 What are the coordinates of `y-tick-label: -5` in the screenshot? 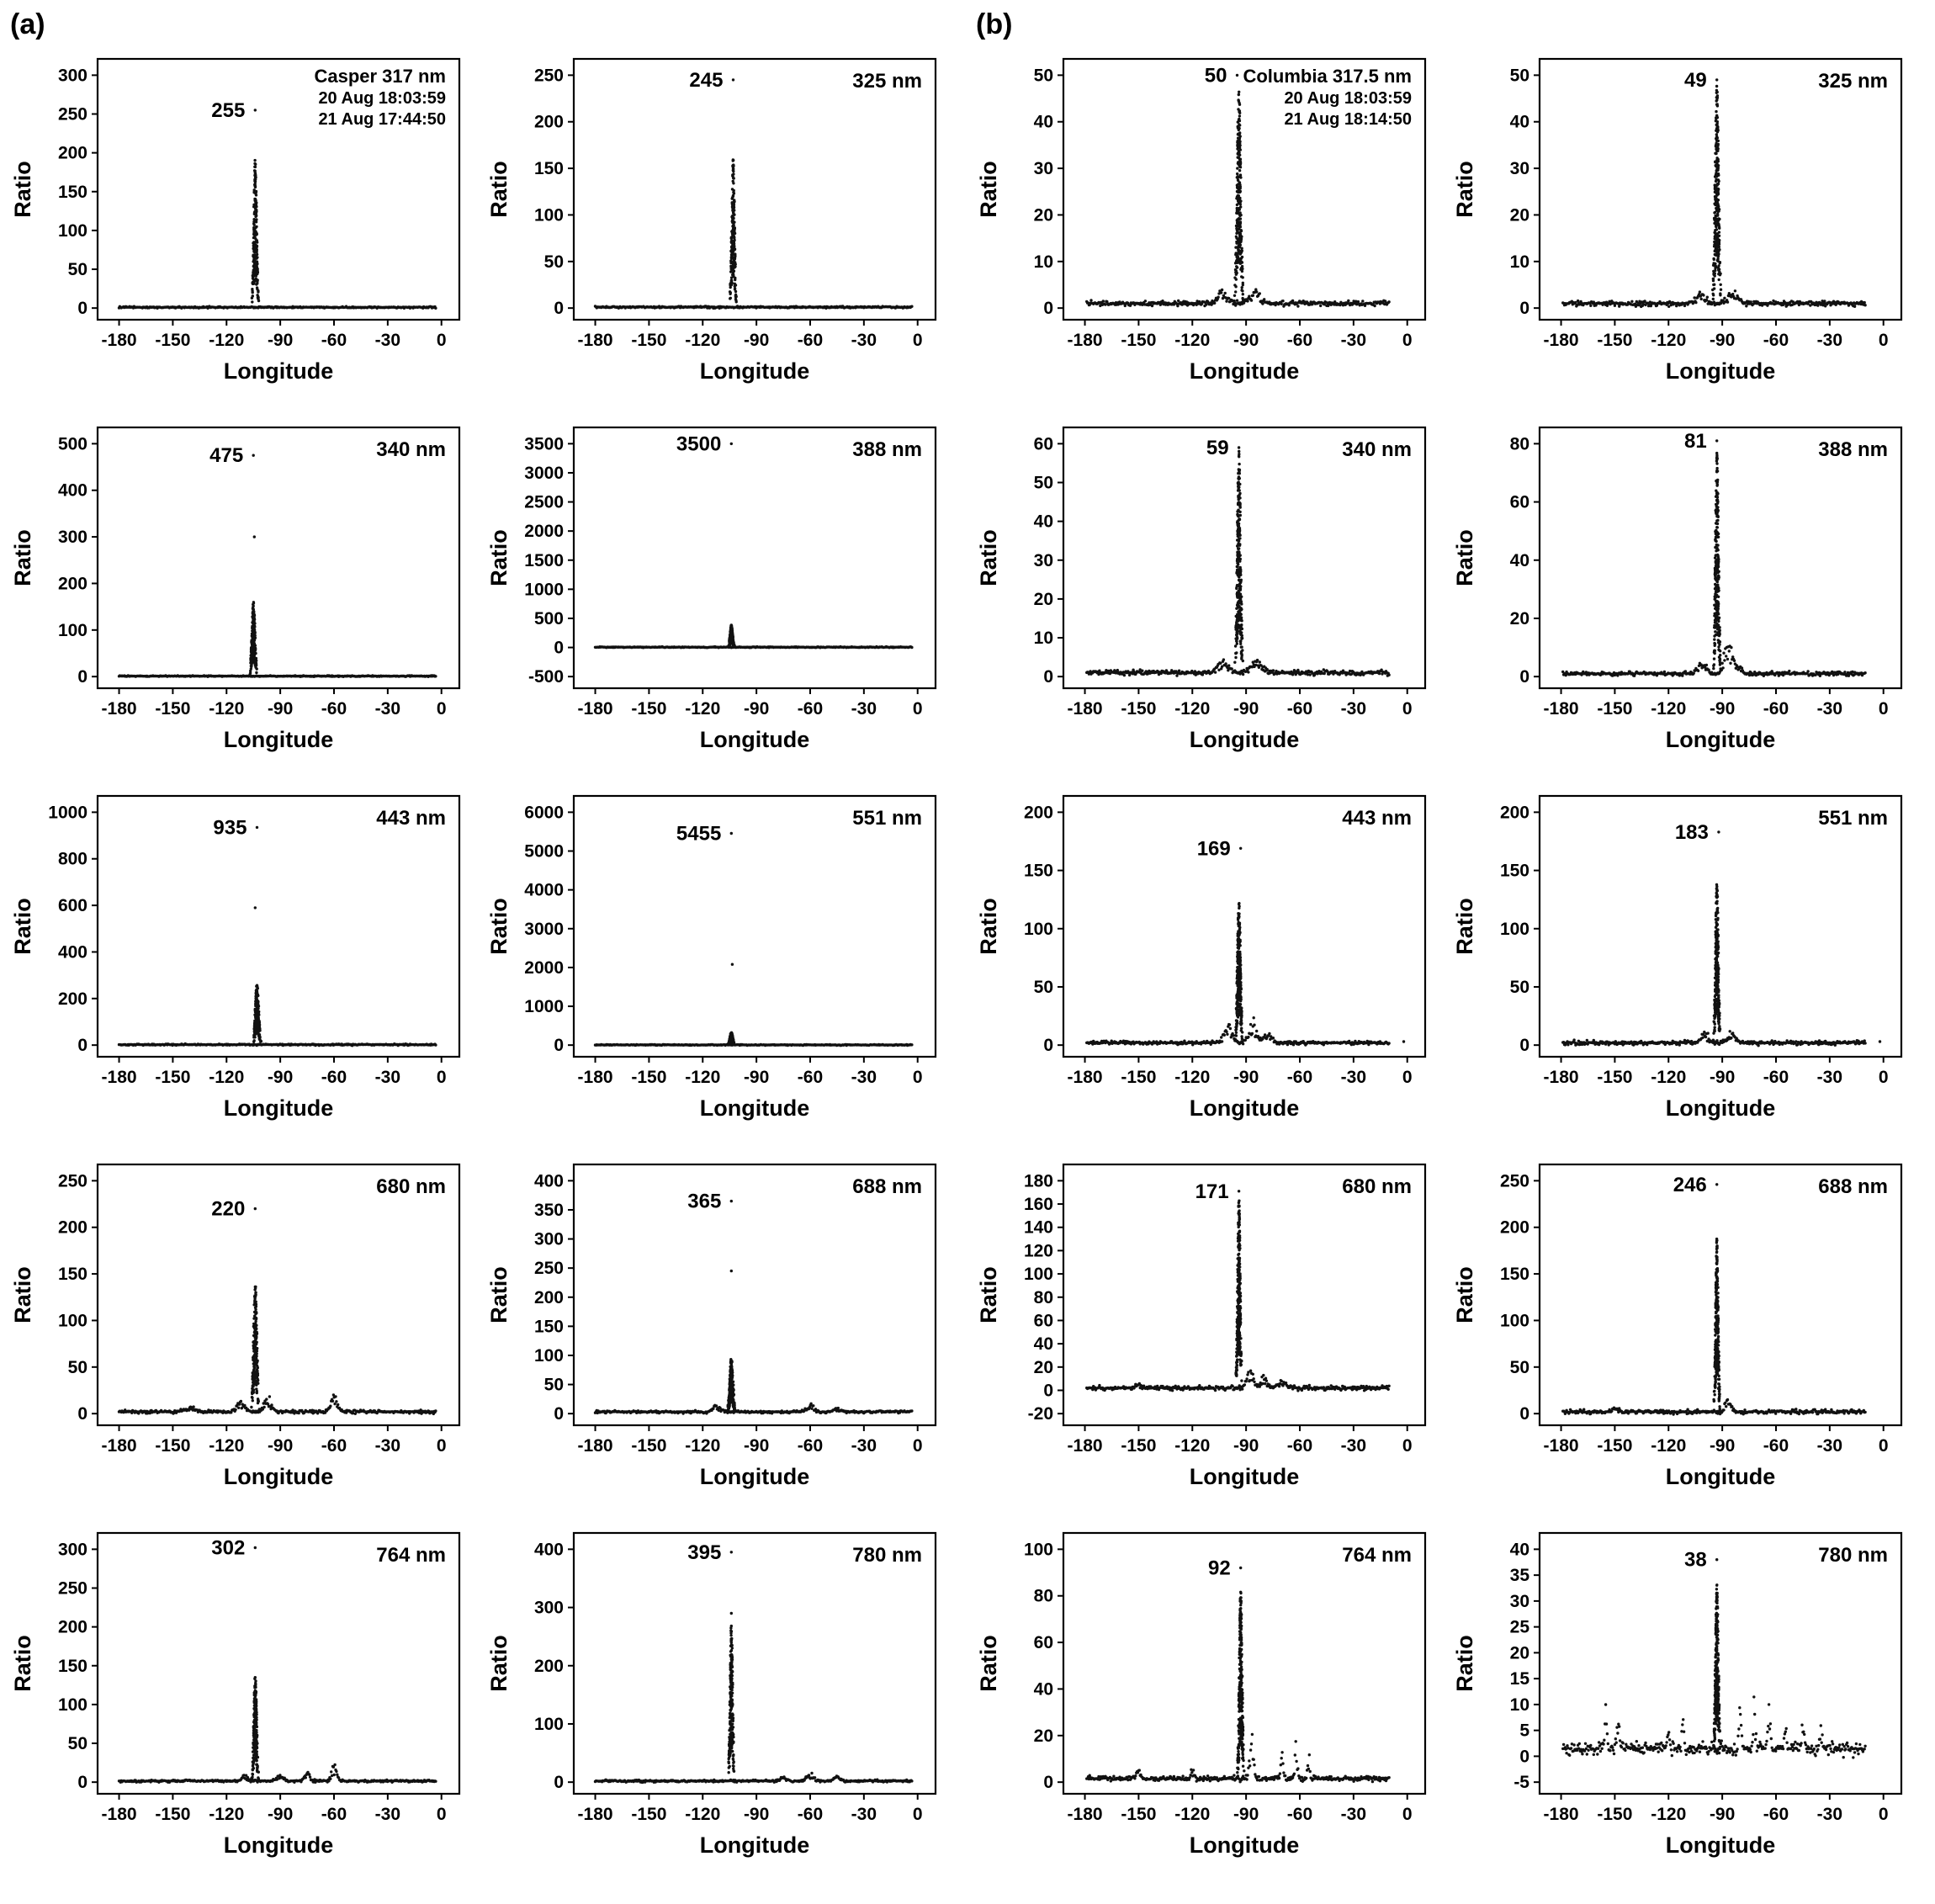 It's located at (1521, 1782).